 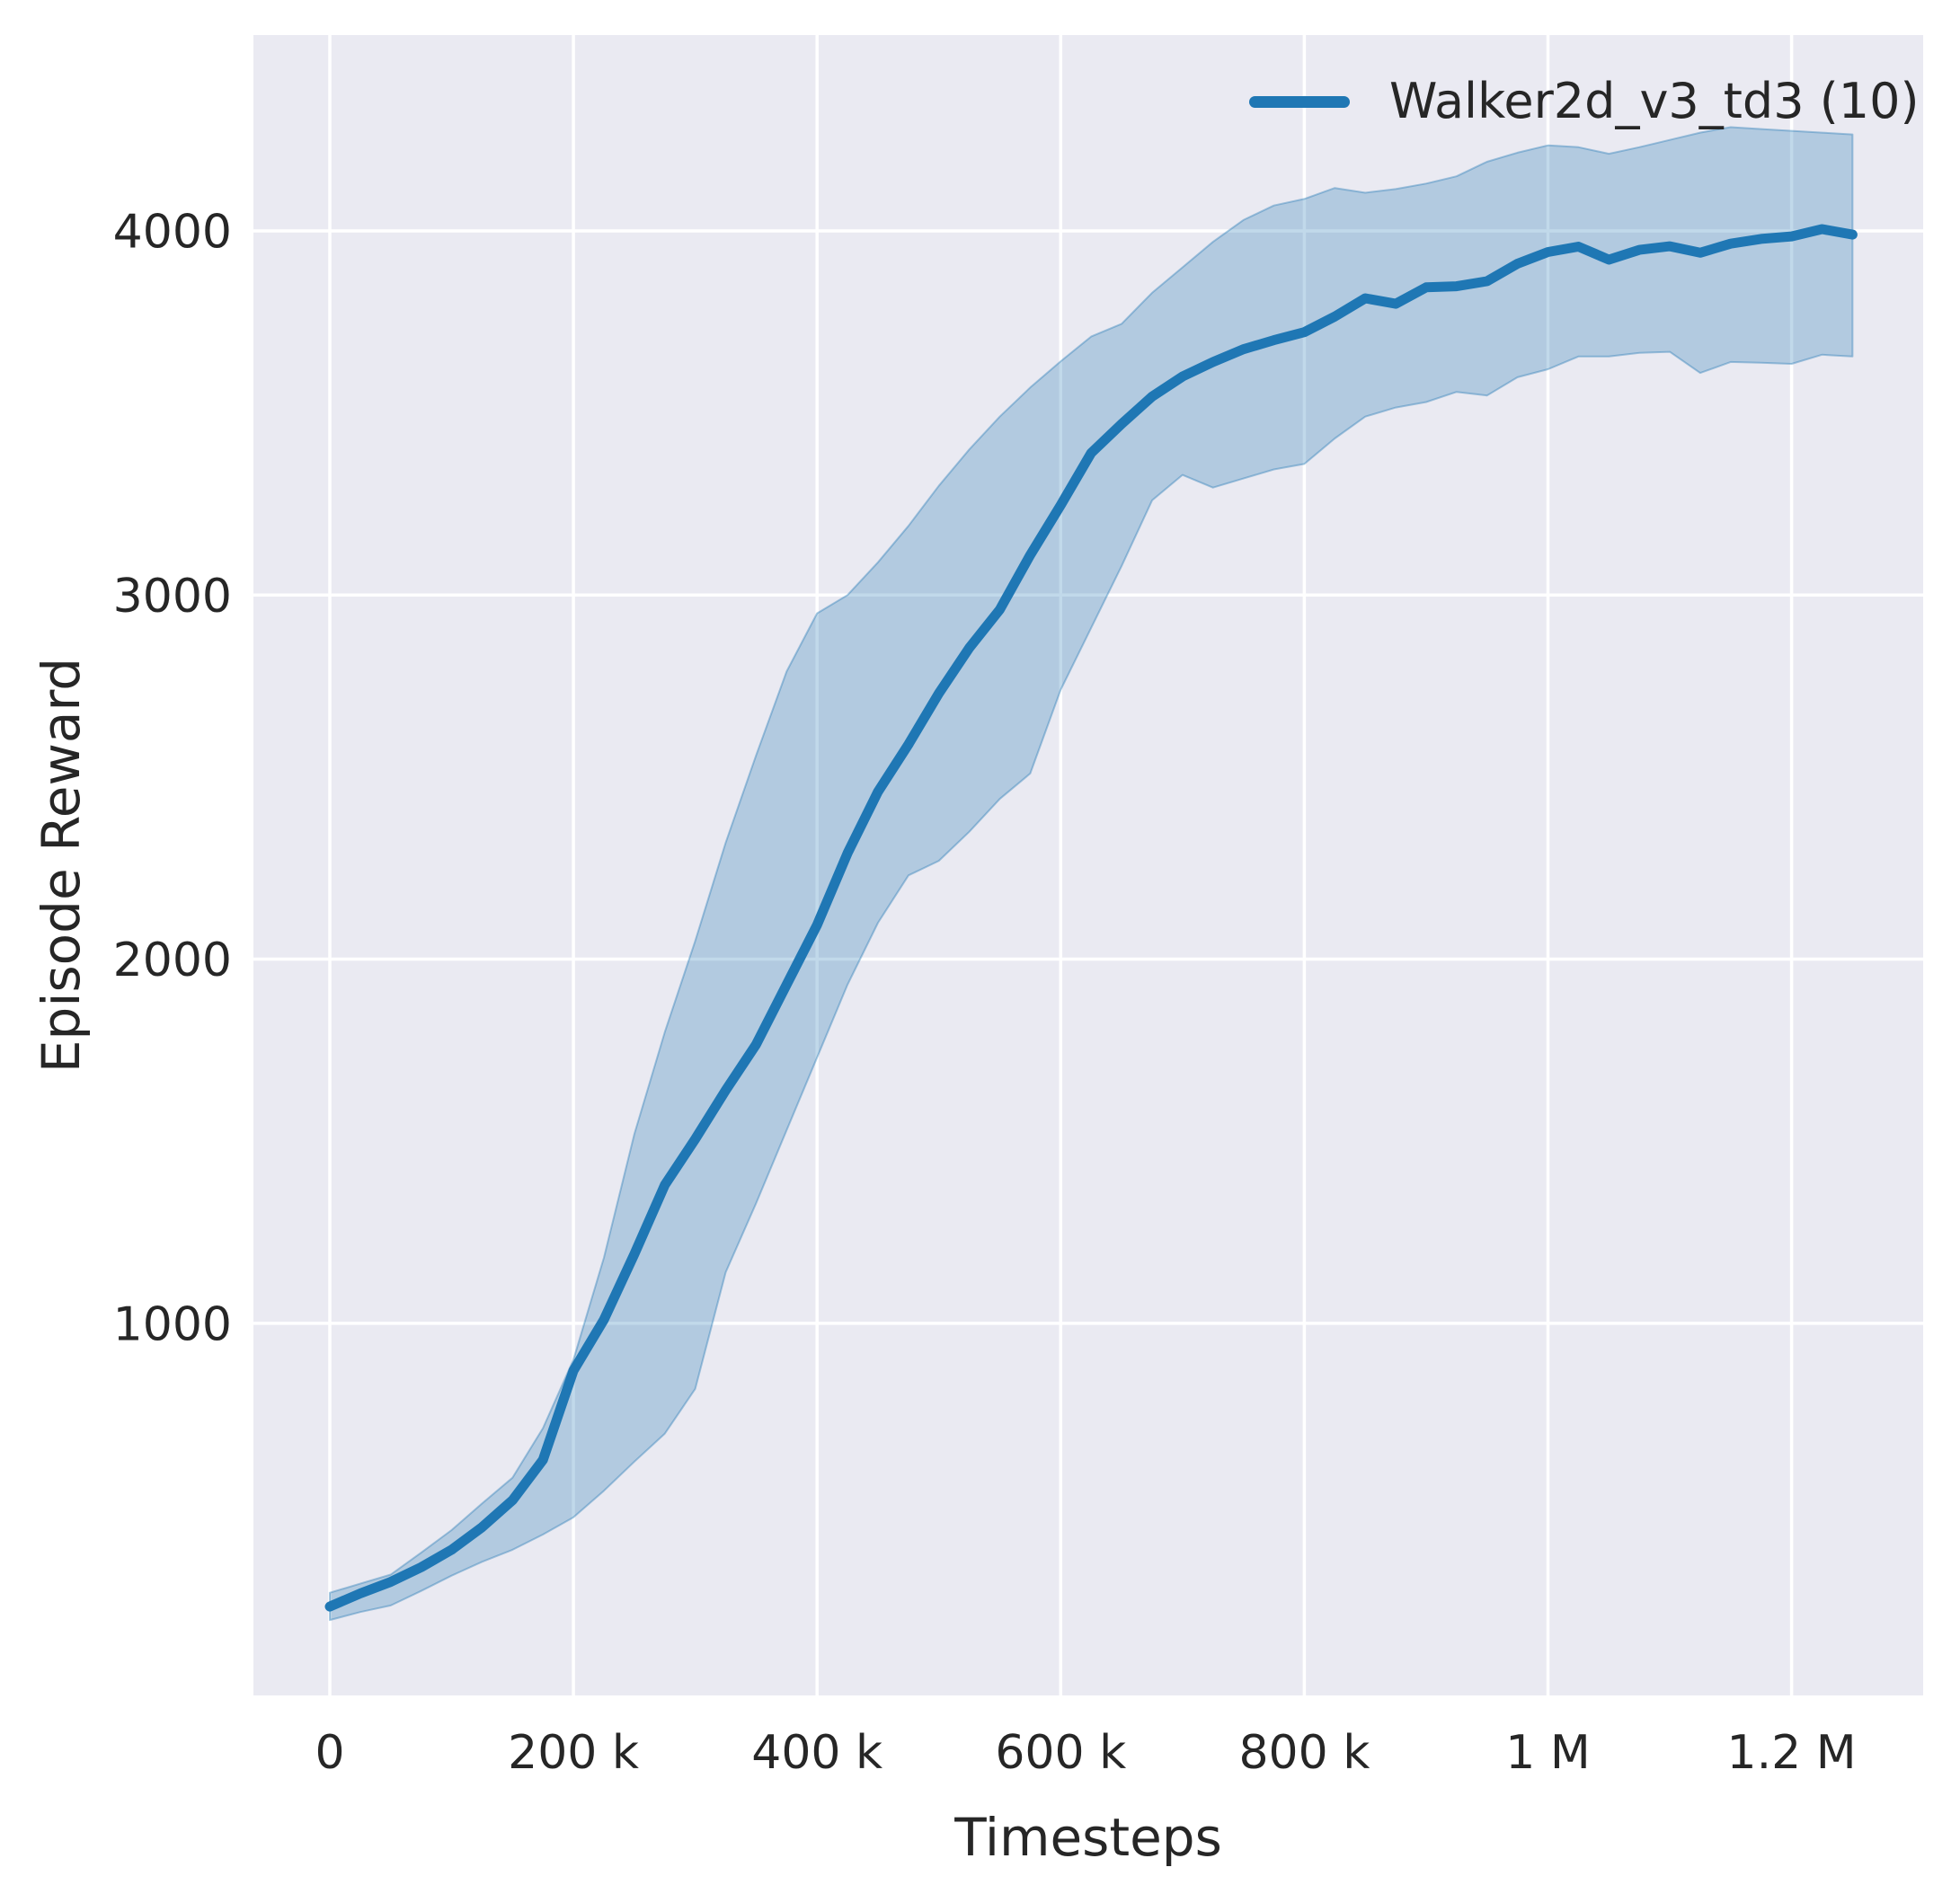 What do you see at coordinates (173, 597) in the screenshot?
I see `y-tick-label: 3000` at bounding box center [173, 597].